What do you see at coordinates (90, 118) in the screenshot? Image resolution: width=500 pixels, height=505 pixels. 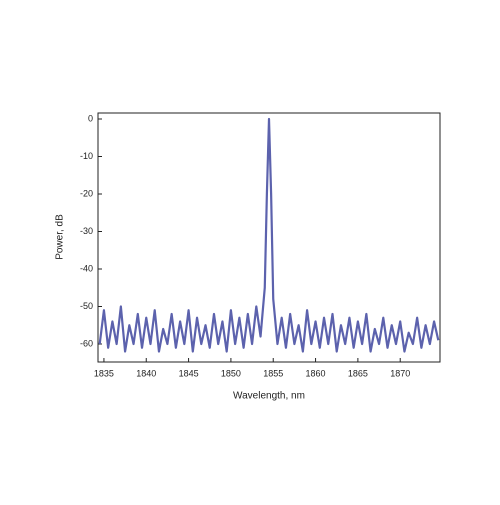 I see `y-tick-label: 0` at bounding box center [90, 118].